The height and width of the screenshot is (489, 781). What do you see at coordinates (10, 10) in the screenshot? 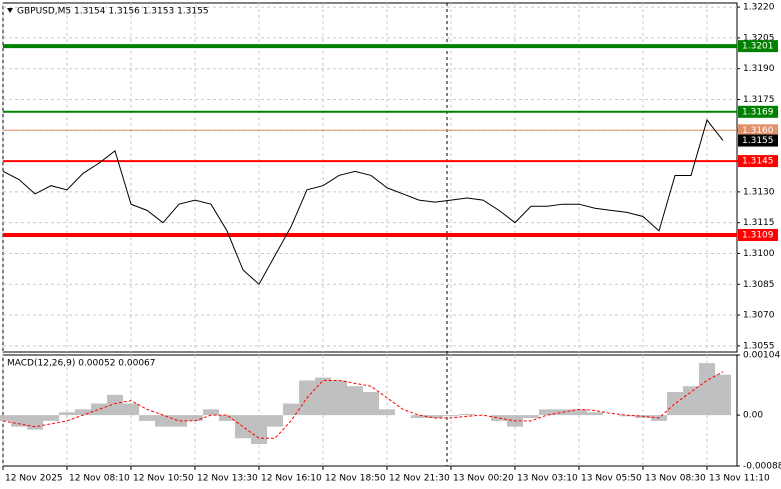
I see `title-arrow` at bounding box center [10, 10].